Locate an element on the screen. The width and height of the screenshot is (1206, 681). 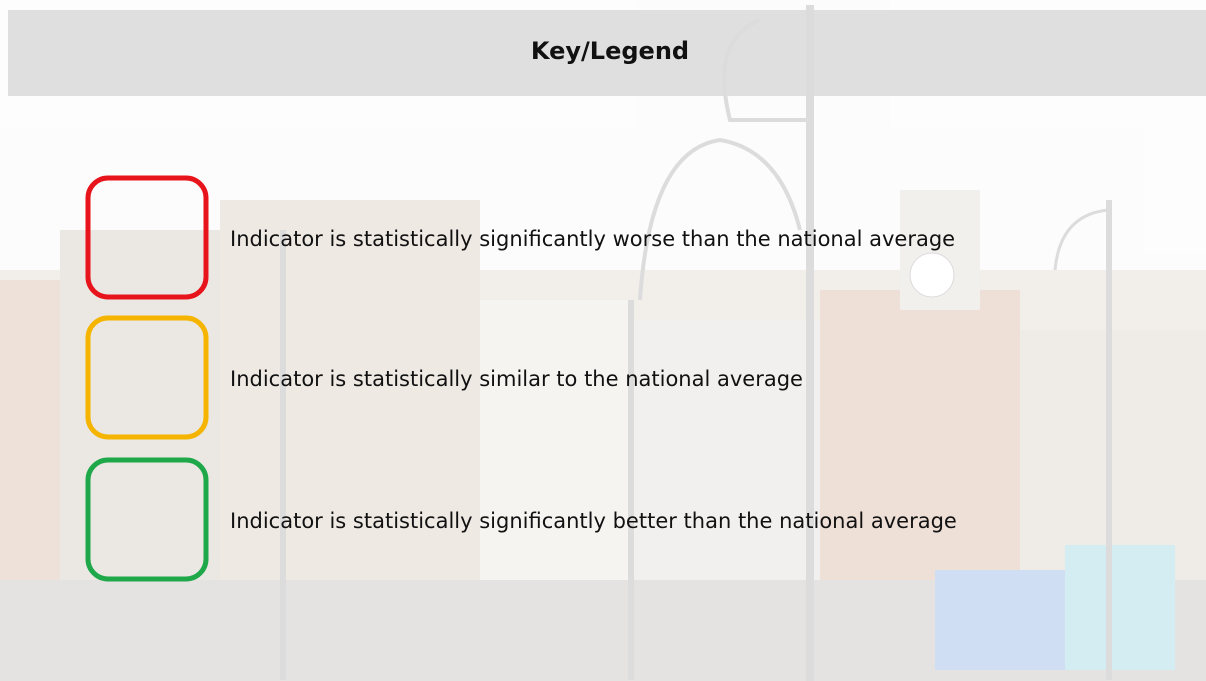
header-band is located at coordinates (607, 53).